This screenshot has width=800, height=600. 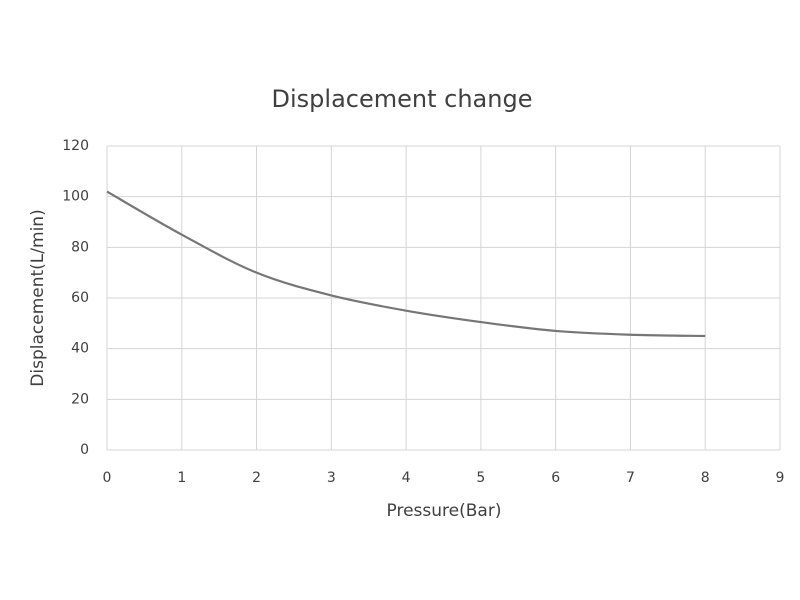 What do you see at coordinates (84, 450) in the screenshot?
I see `y-tick-label: 0` at bounding box center [84, 450].